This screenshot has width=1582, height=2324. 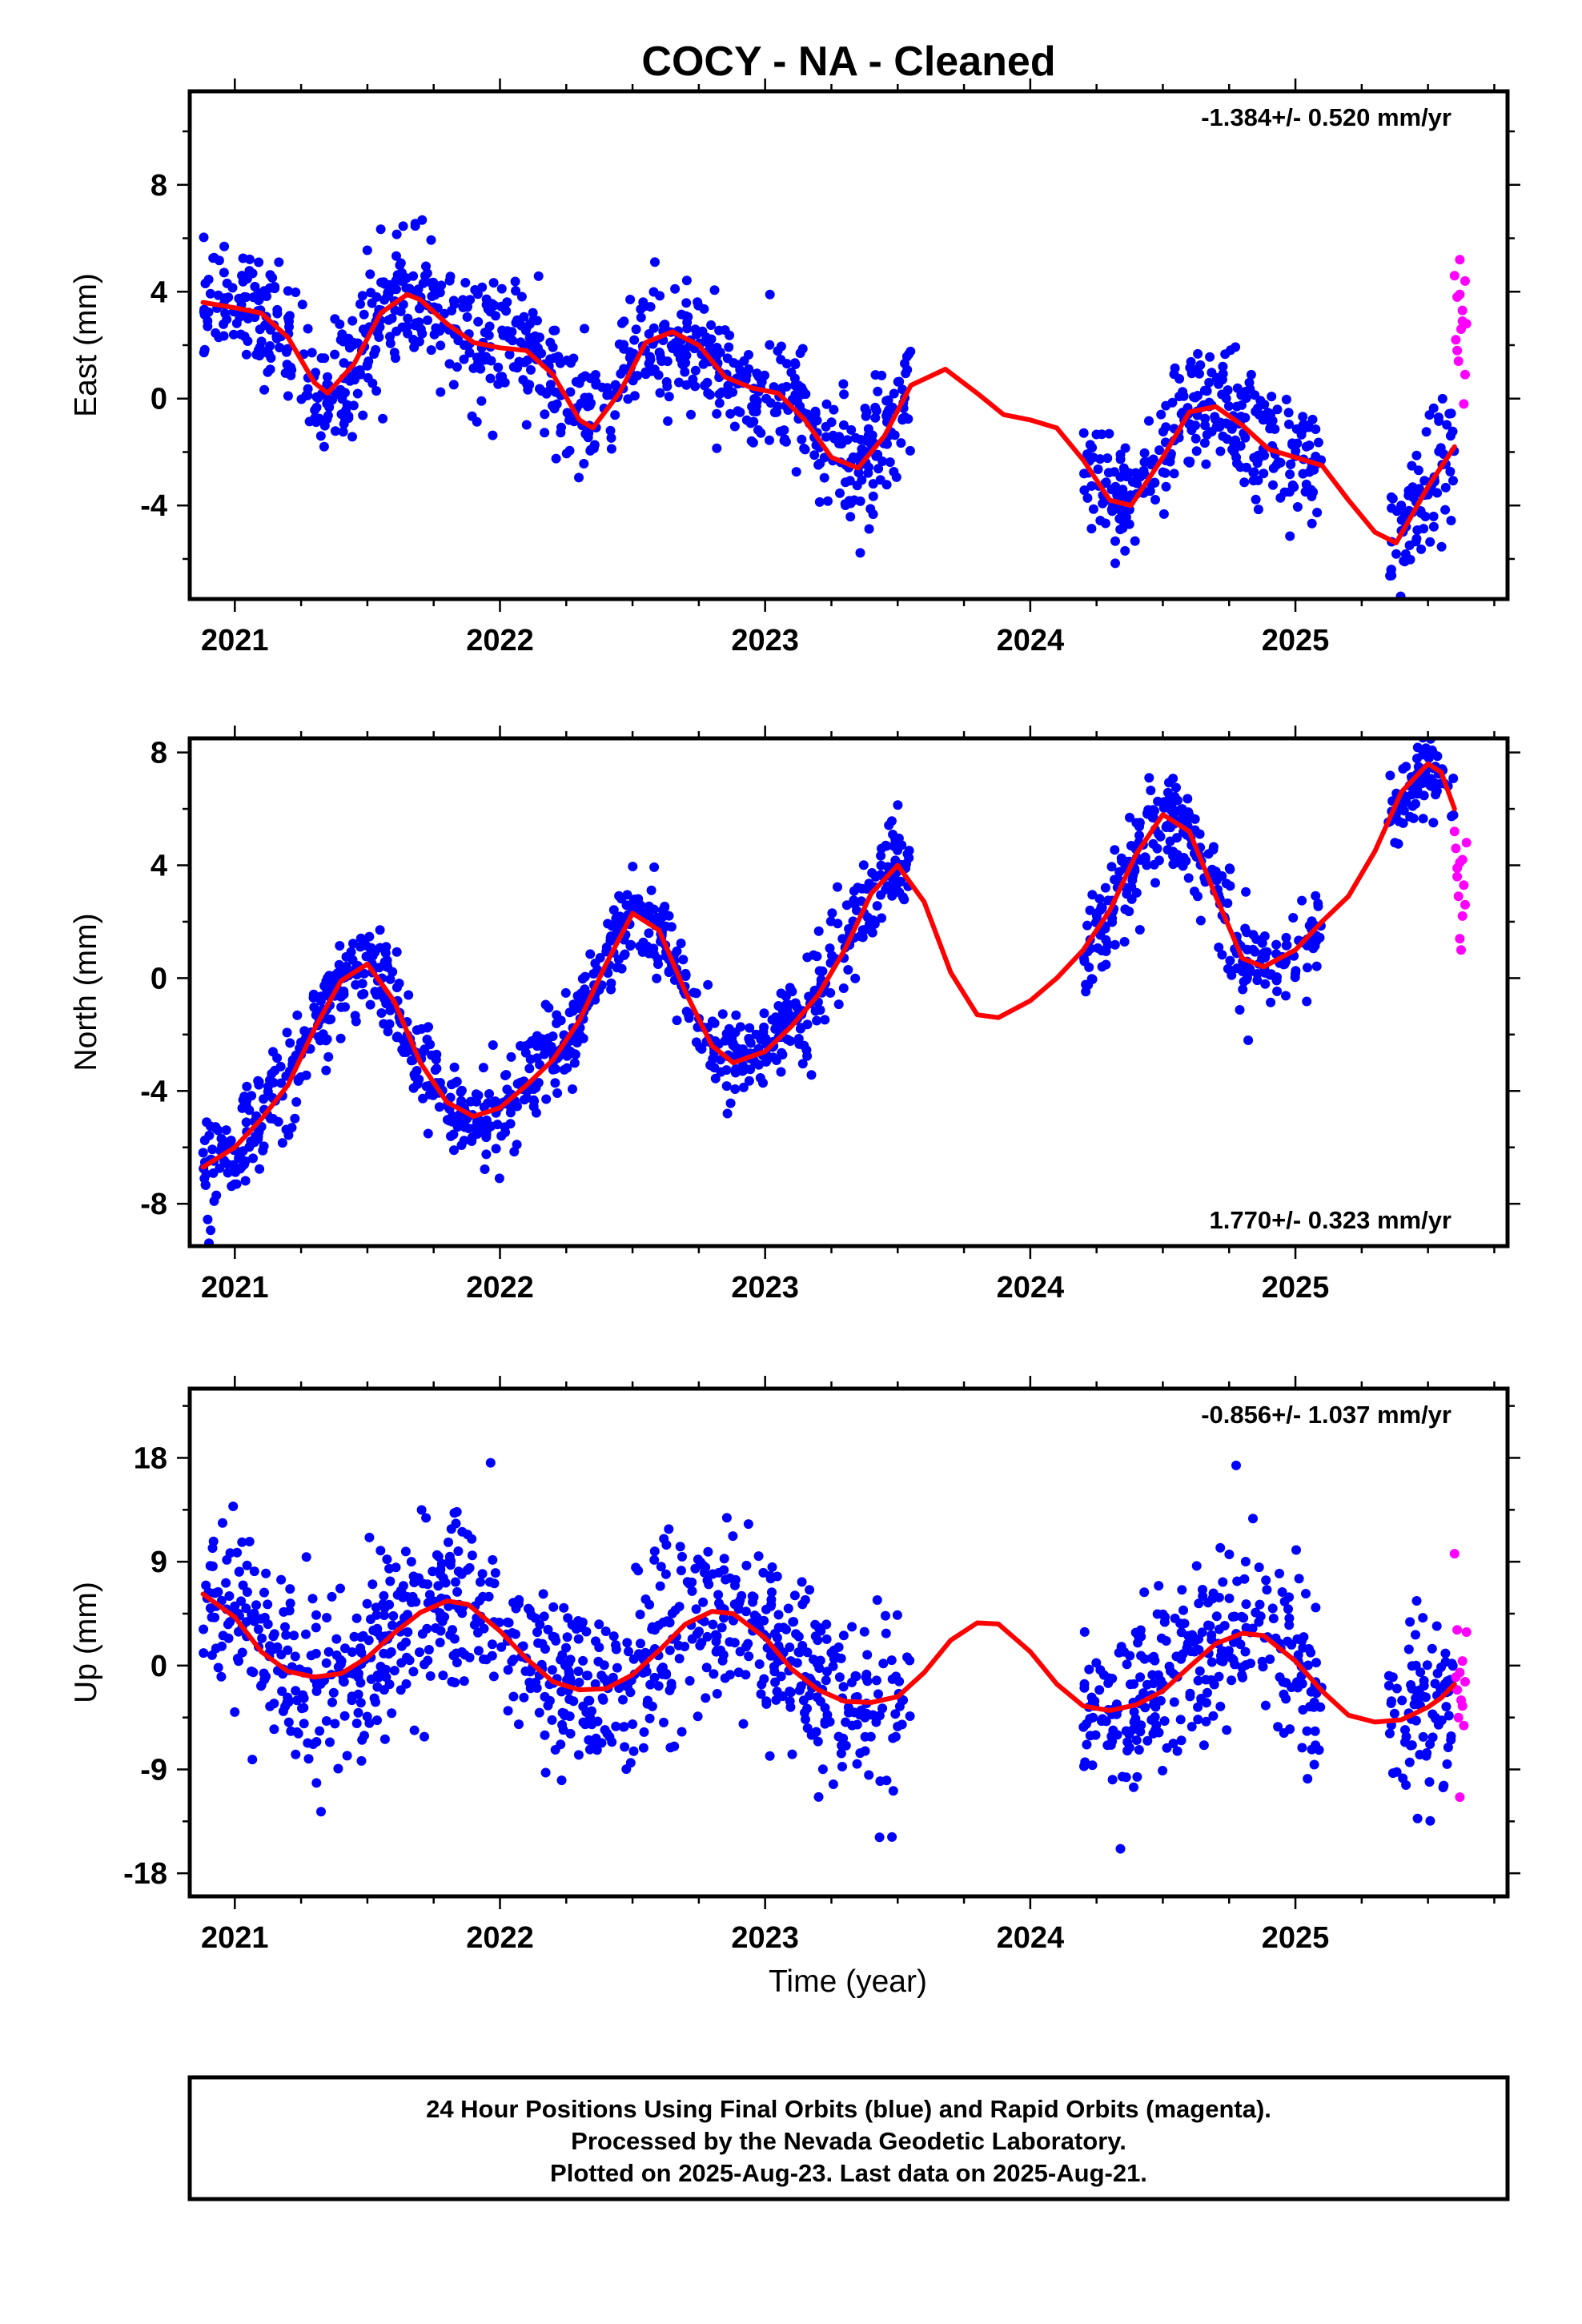 What do you see at coordinates (1458, 350) in the screenshot?
I see `data-point-rapid` at bounding box center [1458, 350].